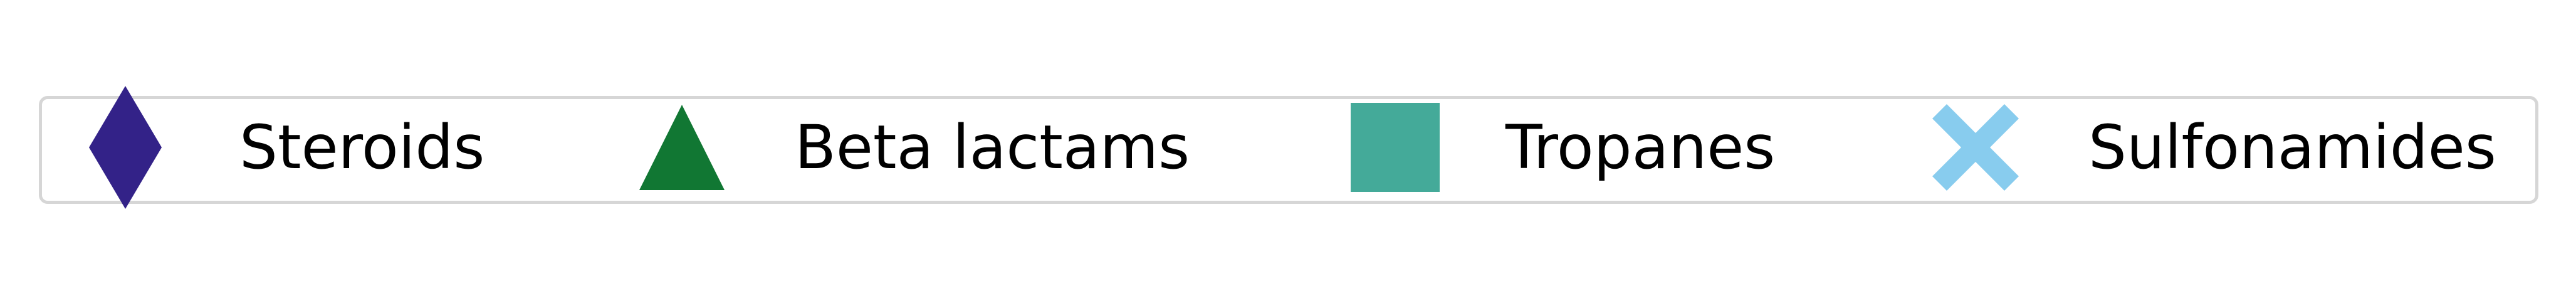 The image size is (2576, 303). I want to click on legend-label-tropanes: Tropanes, so click(1640, 147).